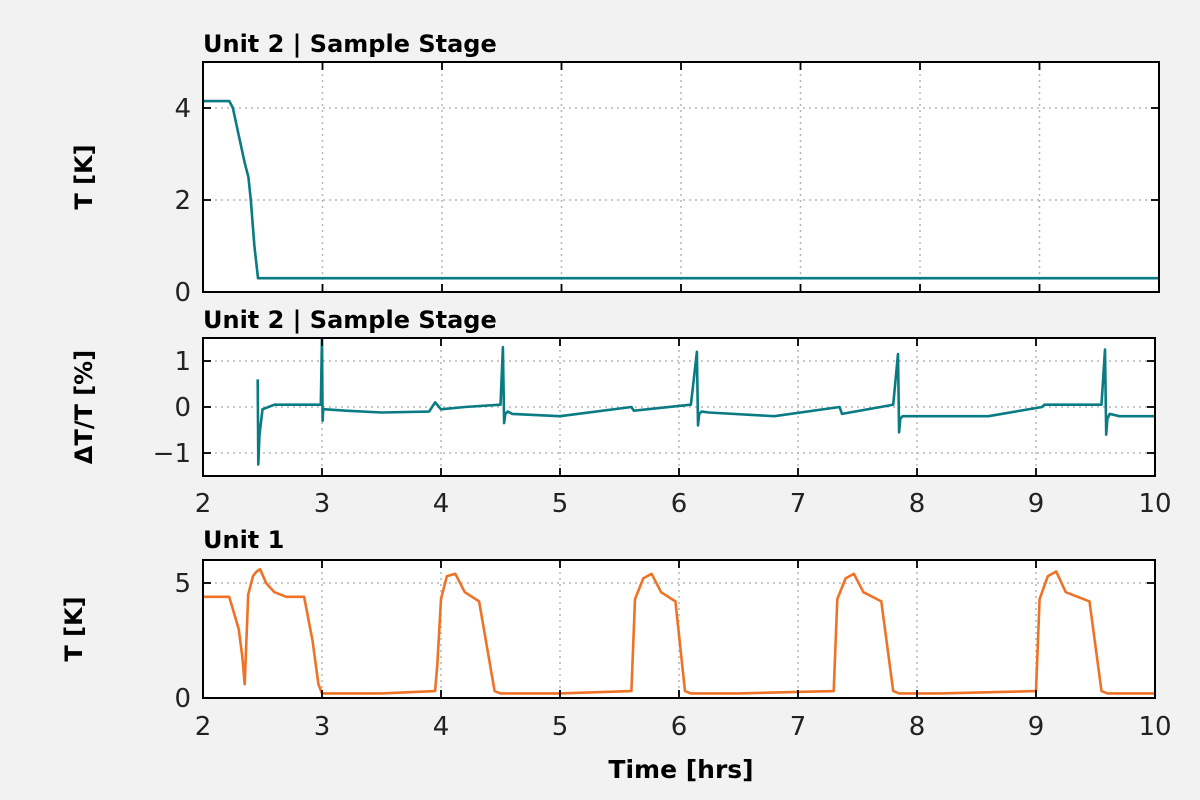  Describe the element at coordinates (172, 454) in the screenshot. I see `y-tick-label: −1` at that location.